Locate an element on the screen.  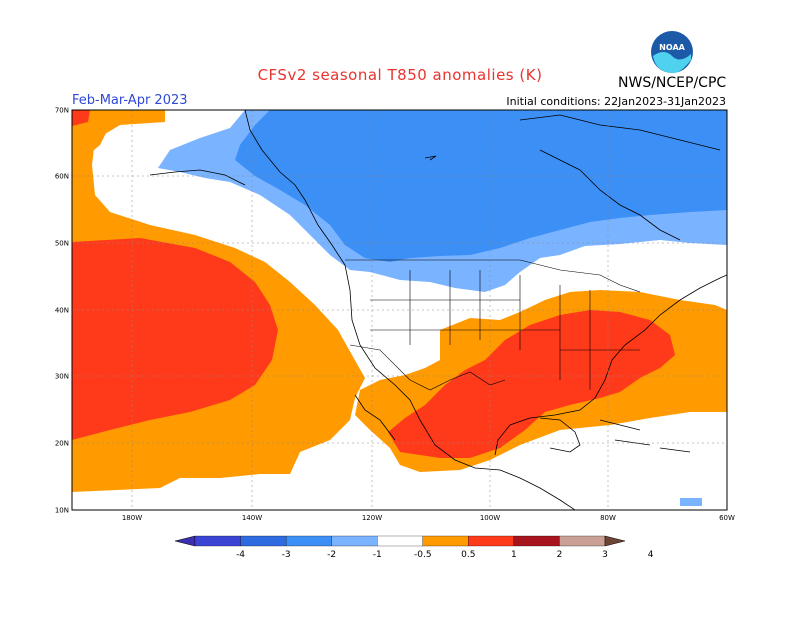
agency-label: NWS/NCEP/CPC is located at coordinates (672, 83).